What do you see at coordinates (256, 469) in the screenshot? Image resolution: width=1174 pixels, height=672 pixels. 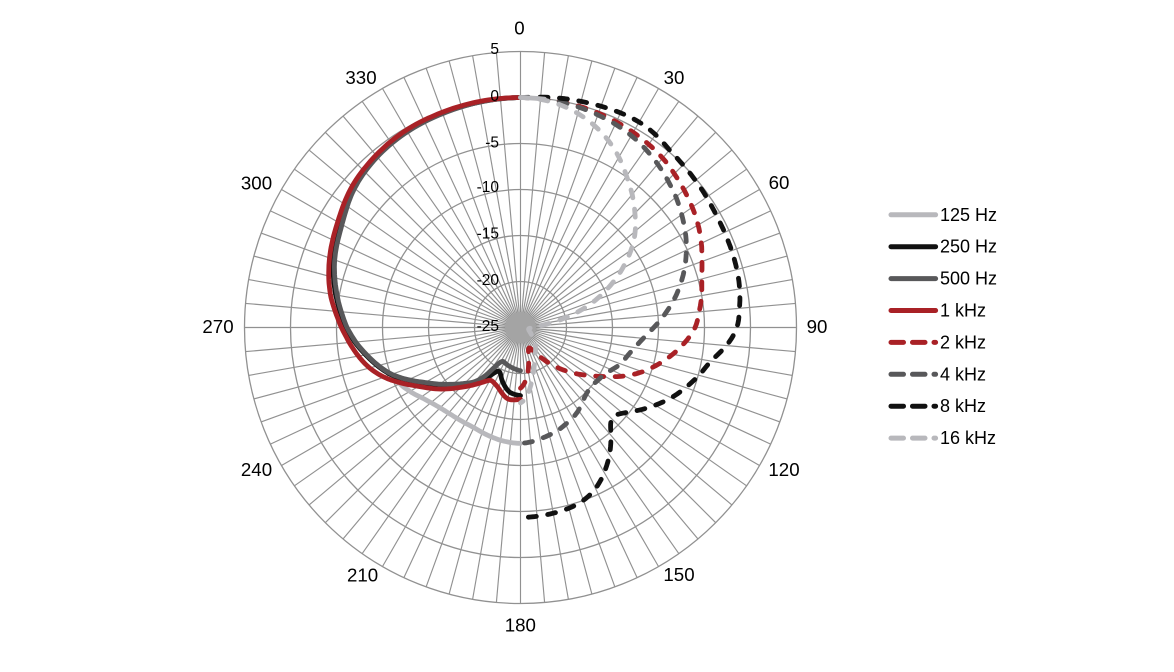 I see `svg-text: 240` at bounding box center [256, 469].